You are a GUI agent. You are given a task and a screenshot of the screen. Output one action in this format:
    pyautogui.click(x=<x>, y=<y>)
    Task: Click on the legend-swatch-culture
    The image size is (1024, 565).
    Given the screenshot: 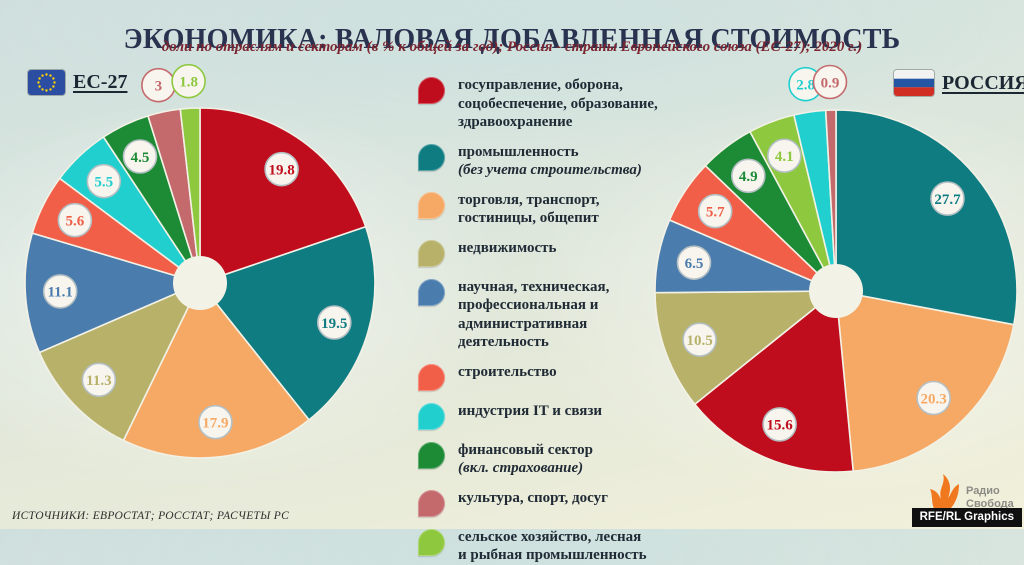 What is the action you would take?
    pyautogui.click(x=431, y=503)
    